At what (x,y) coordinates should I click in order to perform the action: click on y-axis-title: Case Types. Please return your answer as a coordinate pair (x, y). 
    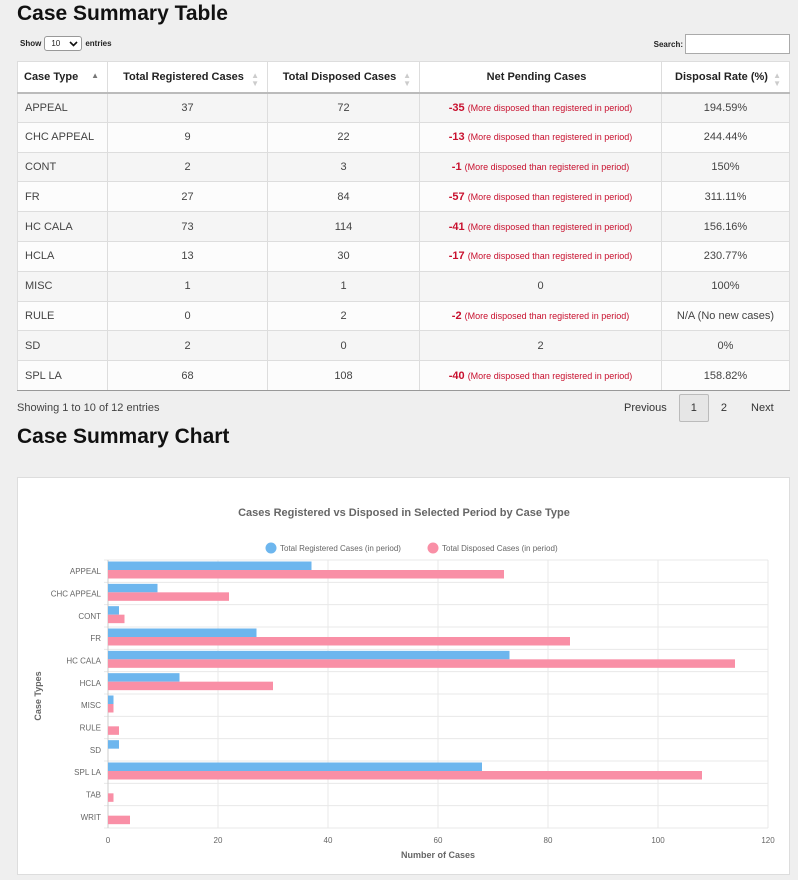
    Looking at the image, I should click on (38, 695).